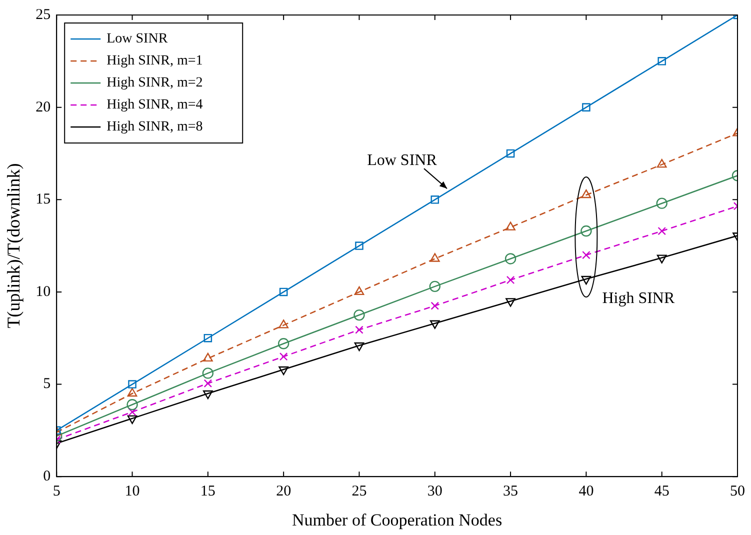 This screenshot has height=535, width=751. What do you see at coordinates (397, 520) in the screenshot?
I see `x-axis-title: Number of Cooperation Nodes` at bounding box center [397, 520].